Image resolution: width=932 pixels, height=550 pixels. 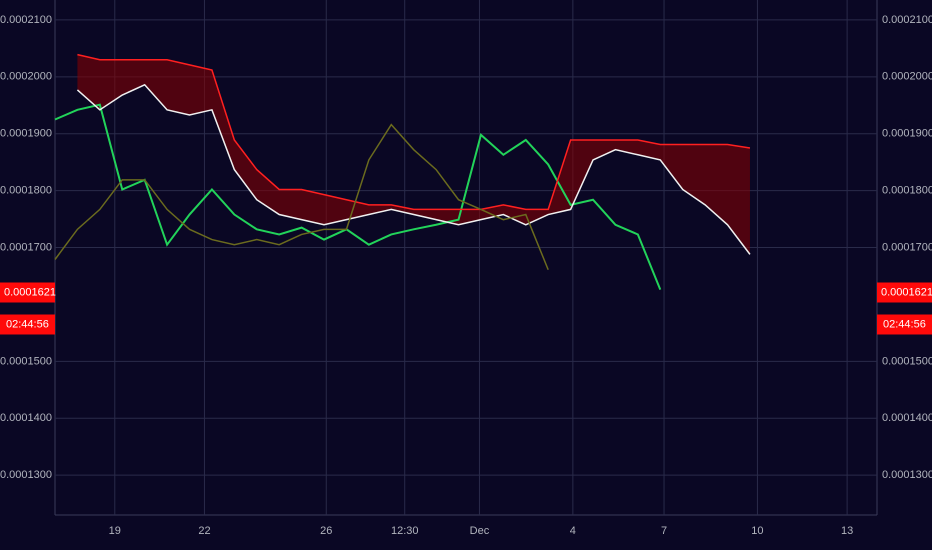 I want to click on x-tick-label: 22, so click(x=204, y=531).